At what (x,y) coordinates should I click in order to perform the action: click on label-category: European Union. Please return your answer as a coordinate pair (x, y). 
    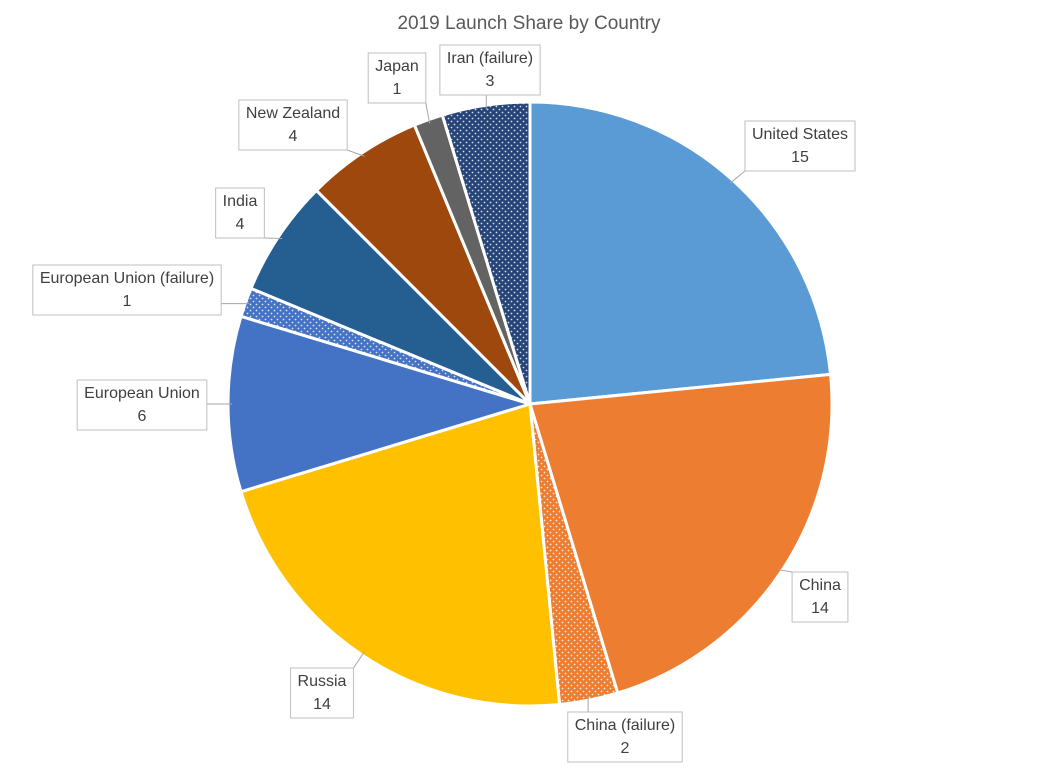
    Looking at the image, I should click on (142, 393).